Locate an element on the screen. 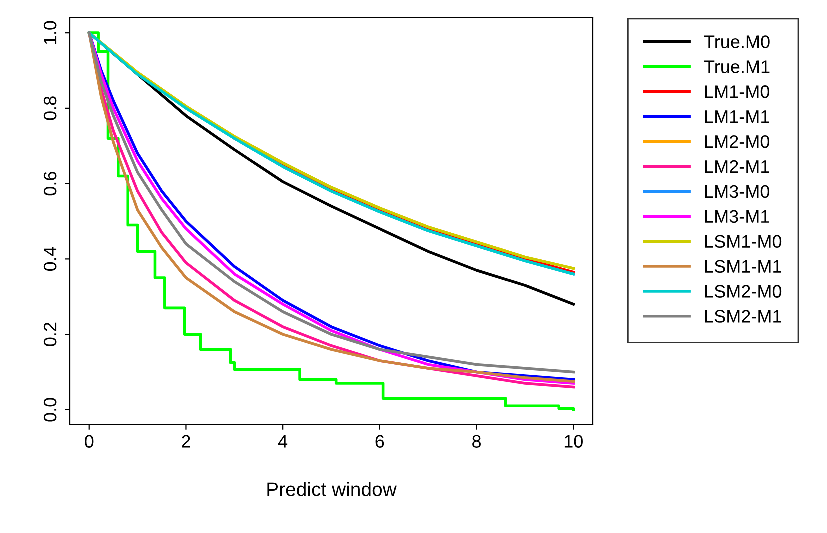  legend-label: True.M1 is located at coordinates (737, 67).